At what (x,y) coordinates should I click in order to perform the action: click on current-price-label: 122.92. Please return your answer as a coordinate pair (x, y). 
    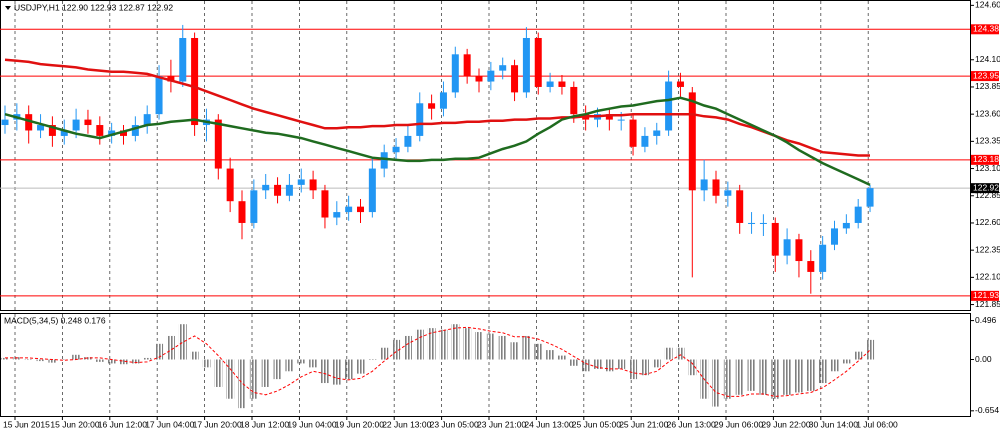
    Looking at the image, I should click on (986, 187).